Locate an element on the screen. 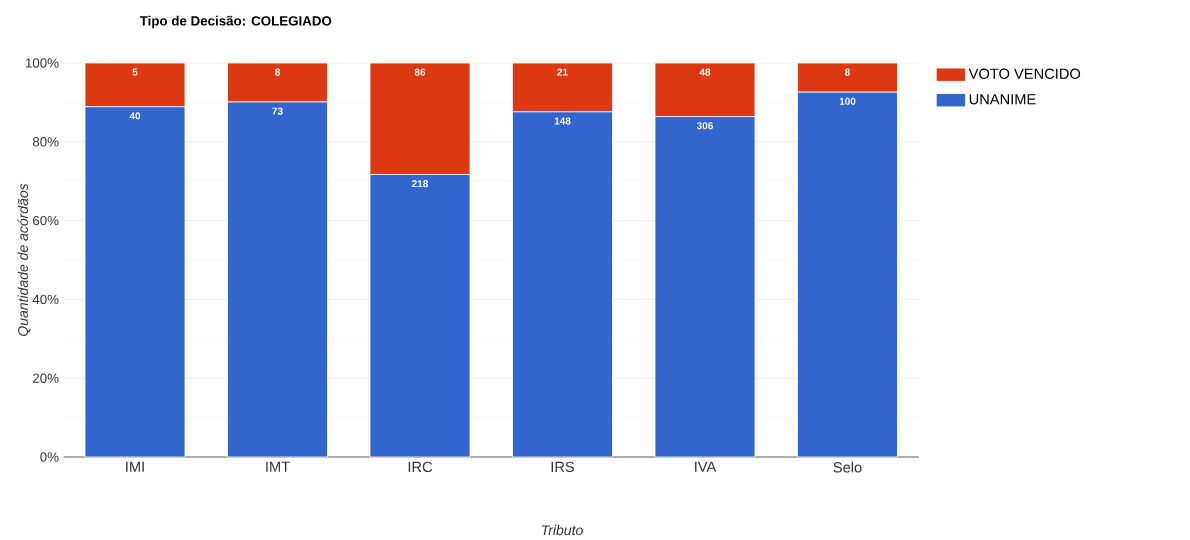 The width and height of the screenshot is (1190, 540). annotation: 21 is located at coordinates (562, 72).